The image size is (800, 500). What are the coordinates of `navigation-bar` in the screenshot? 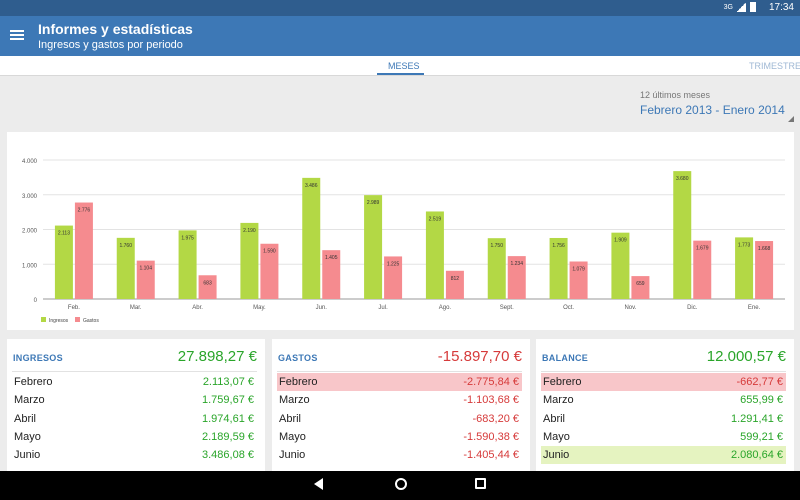 It's located at (400, 485).